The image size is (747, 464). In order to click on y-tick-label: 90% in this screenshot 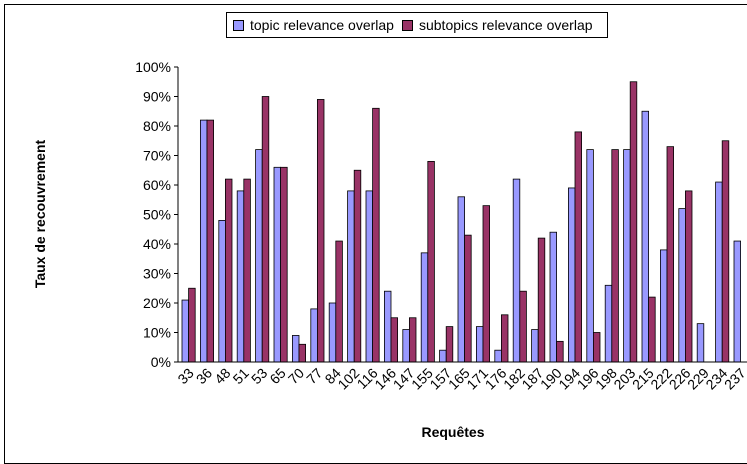, I will do `click(157, 97)`.